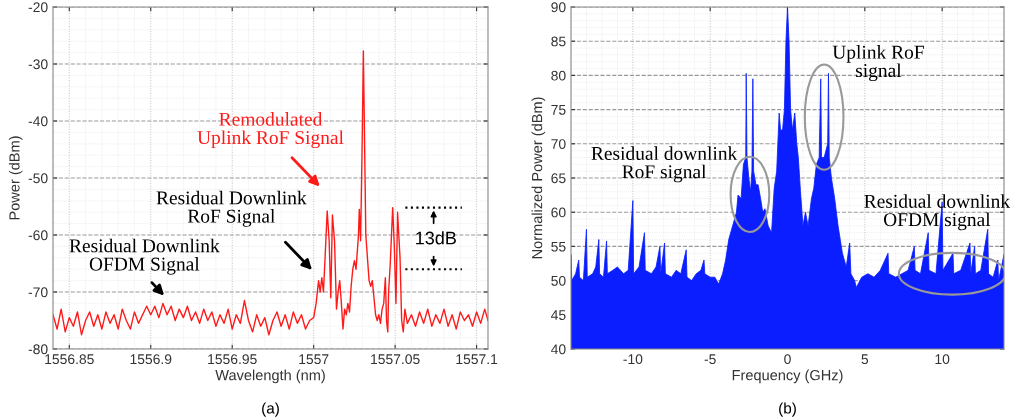 Image resolution: width=1022 pixels, height=420 pixels. Describe the element at coordinates (270, 409) in the screenshot. I see `text: (a)` at that location.